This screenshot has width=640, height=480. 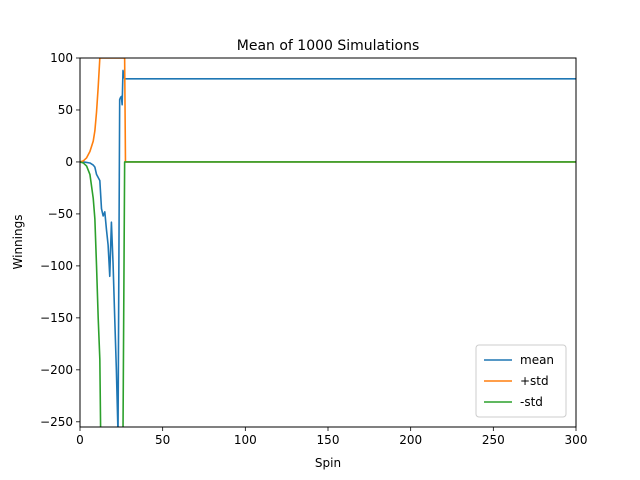 What do you see at coordinates (328, 463) in the screenshot?
I see `x-axis-label: Spin` at bounding box center [328, 463].